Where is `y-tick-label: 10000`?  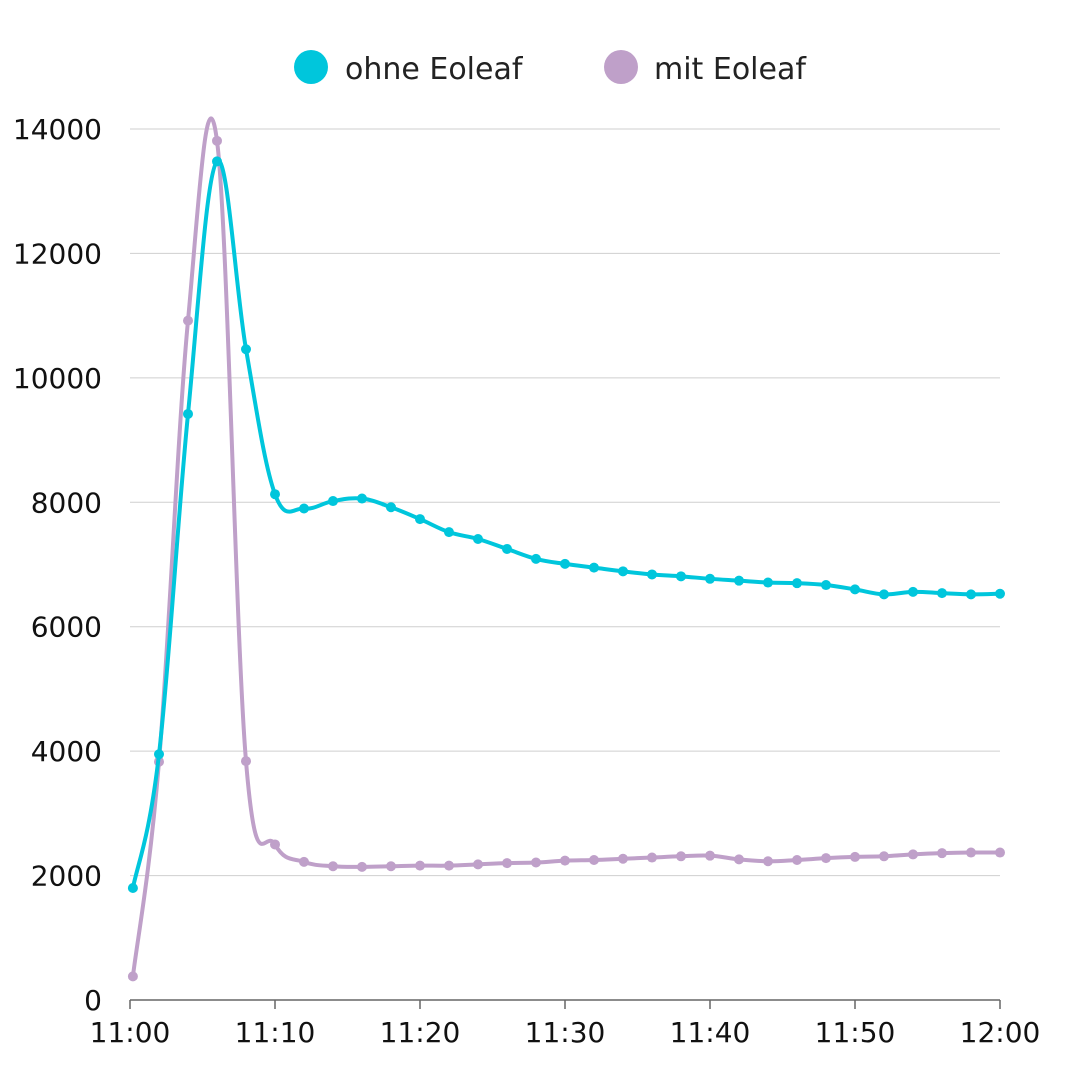 y-tick-label: 10000 is located at coordinates (57, 378).